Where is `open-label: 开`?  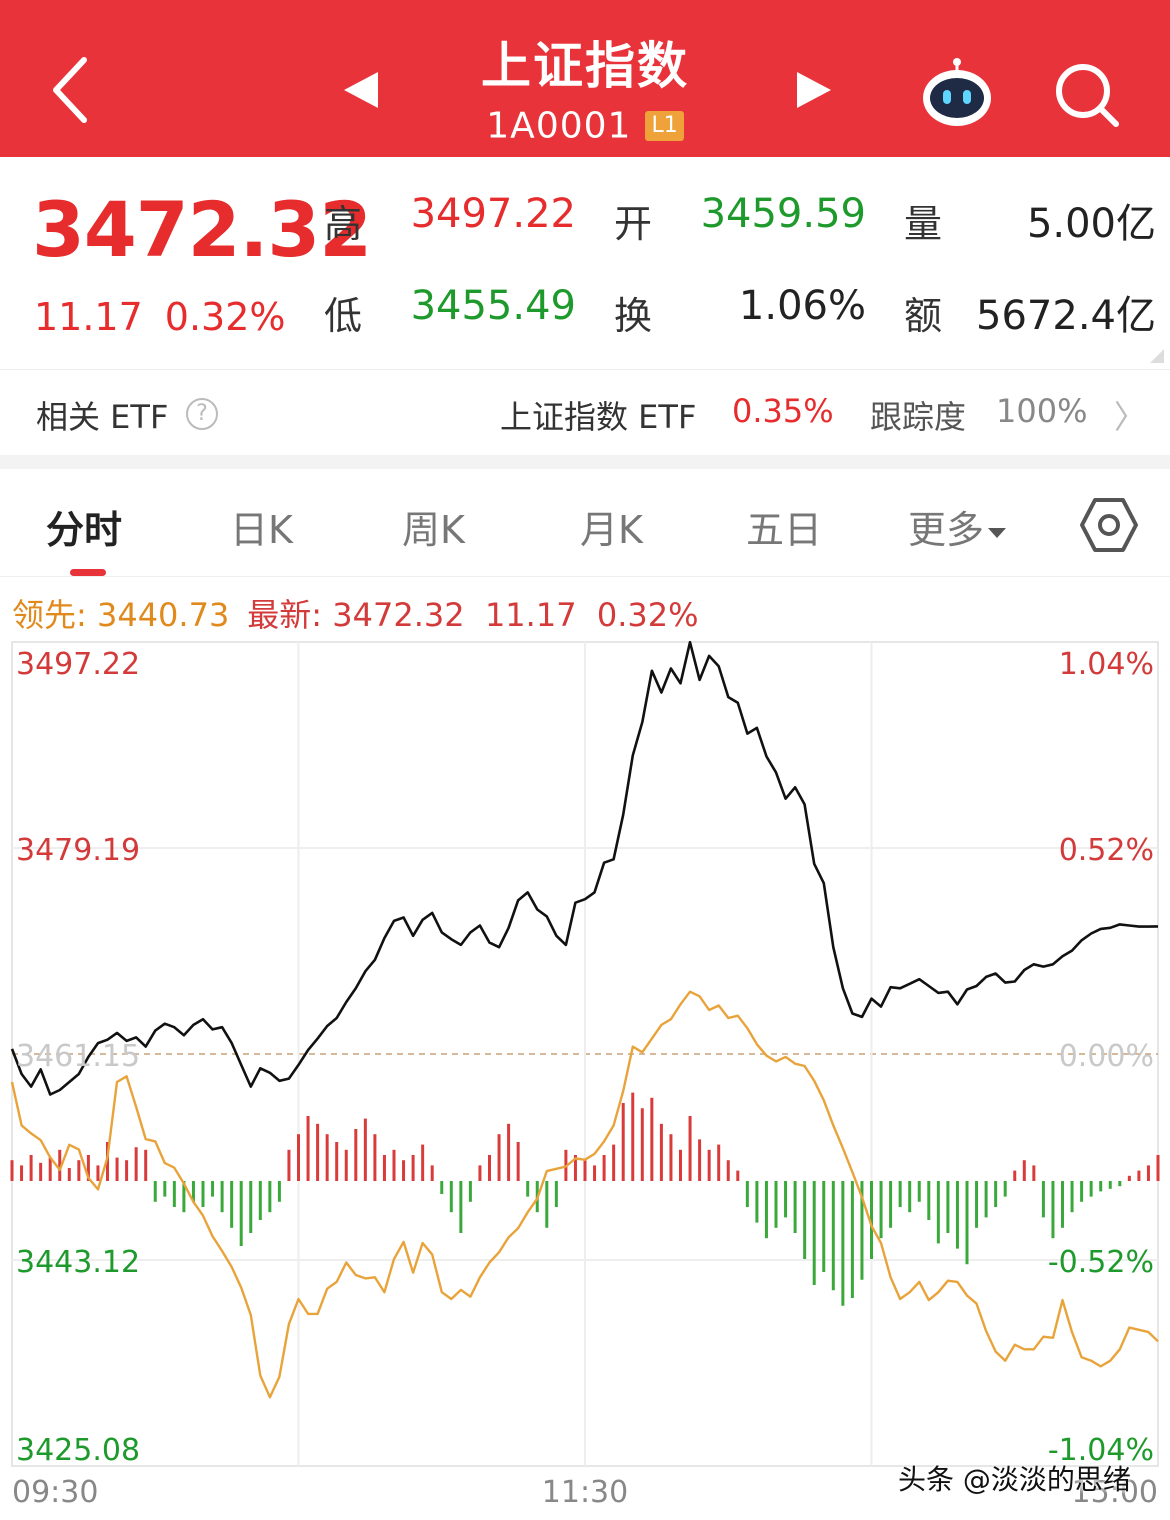
open-label: 开 is located at coordinates (633, 224).